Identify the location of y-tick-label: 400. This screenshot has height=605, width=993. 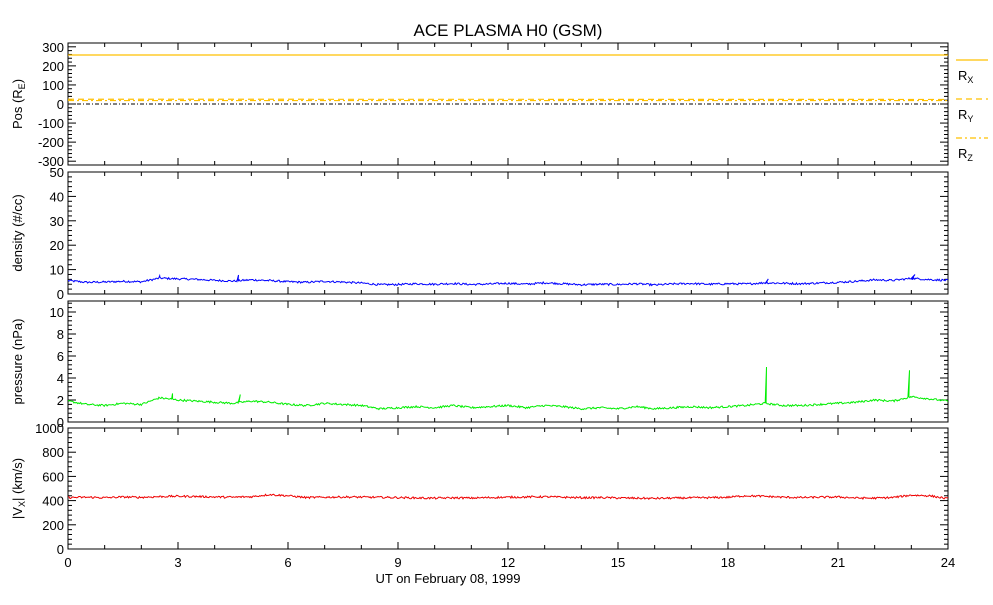
(53, 501).